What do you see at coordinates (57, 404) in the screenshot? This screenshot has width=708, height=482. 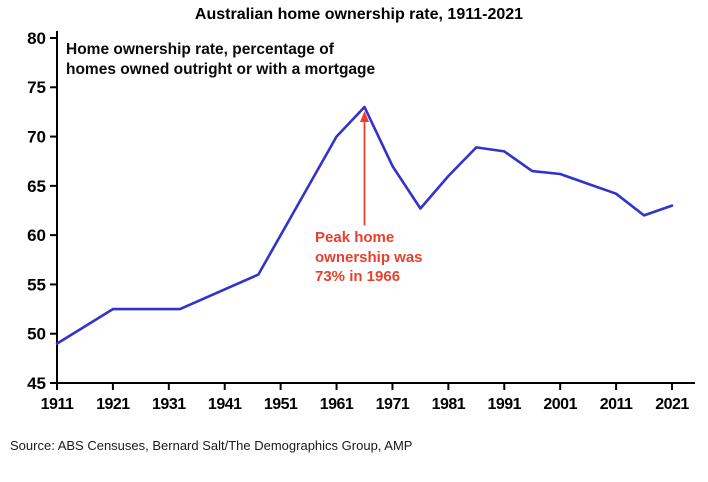 I see `x-tick-label: 1911` at bounding box center [57, 404].